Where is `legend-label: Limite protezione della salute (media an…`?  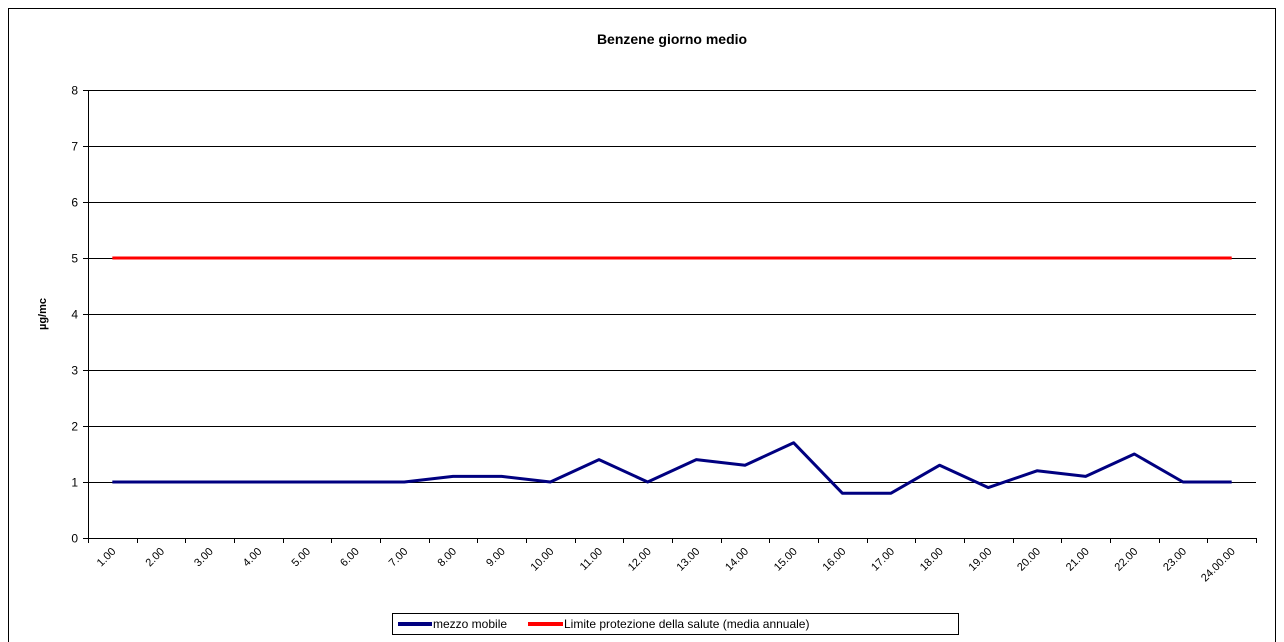 legend-label: Limite protezione della salute (media an… is located at coordinates (686, 624).